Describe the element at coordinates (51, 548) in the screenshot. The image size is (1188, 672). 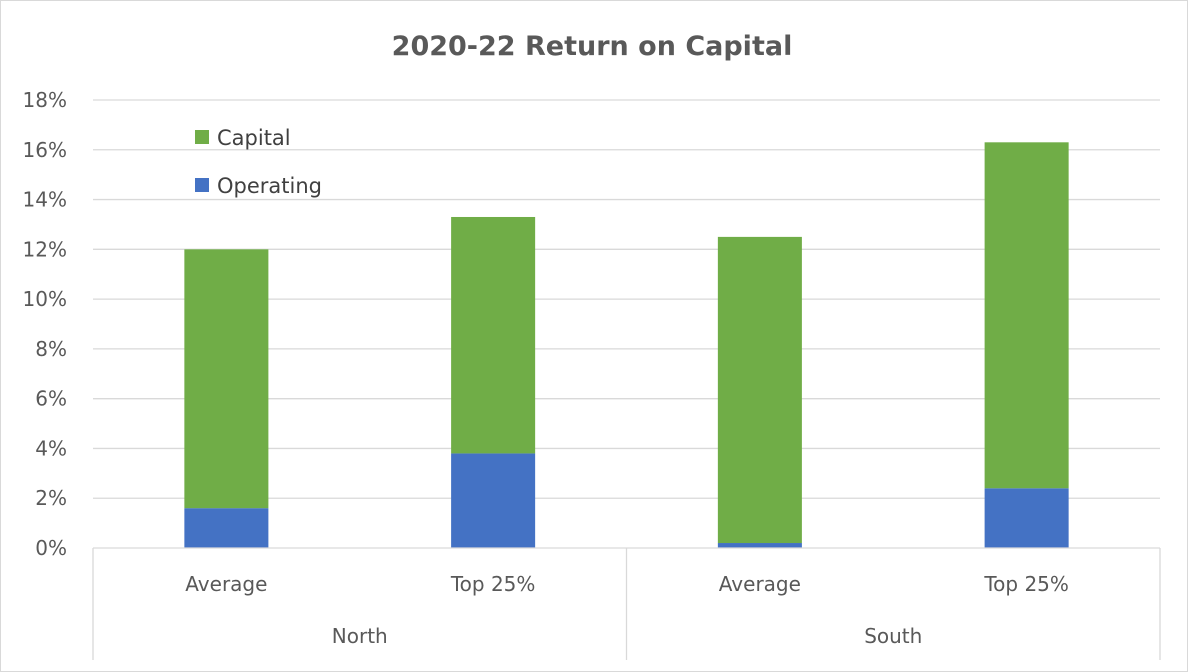
I see `y-tick-label: 0%` at that location.